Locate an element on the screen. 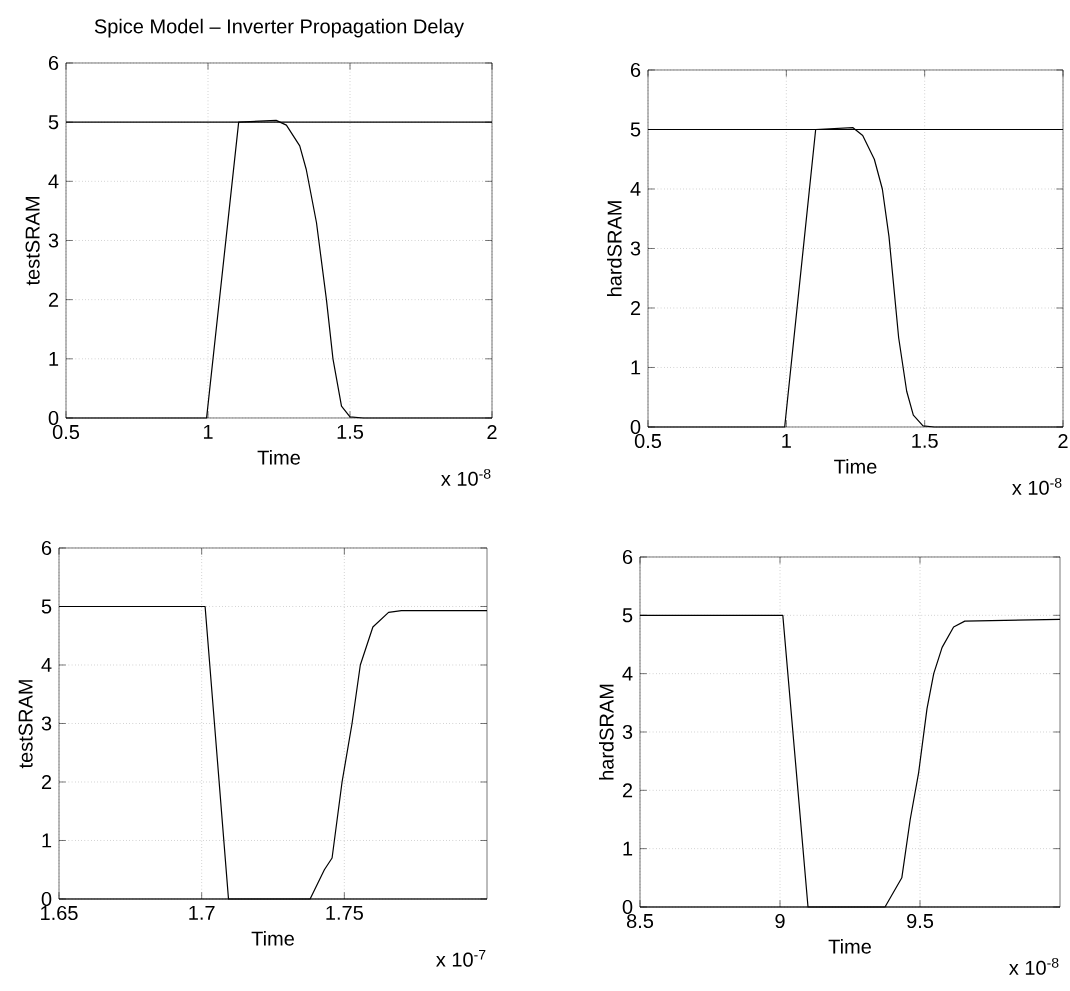 This screenshot has width=1070, height=991. x-tick-label: 9 is located at coordinates (780, 921).